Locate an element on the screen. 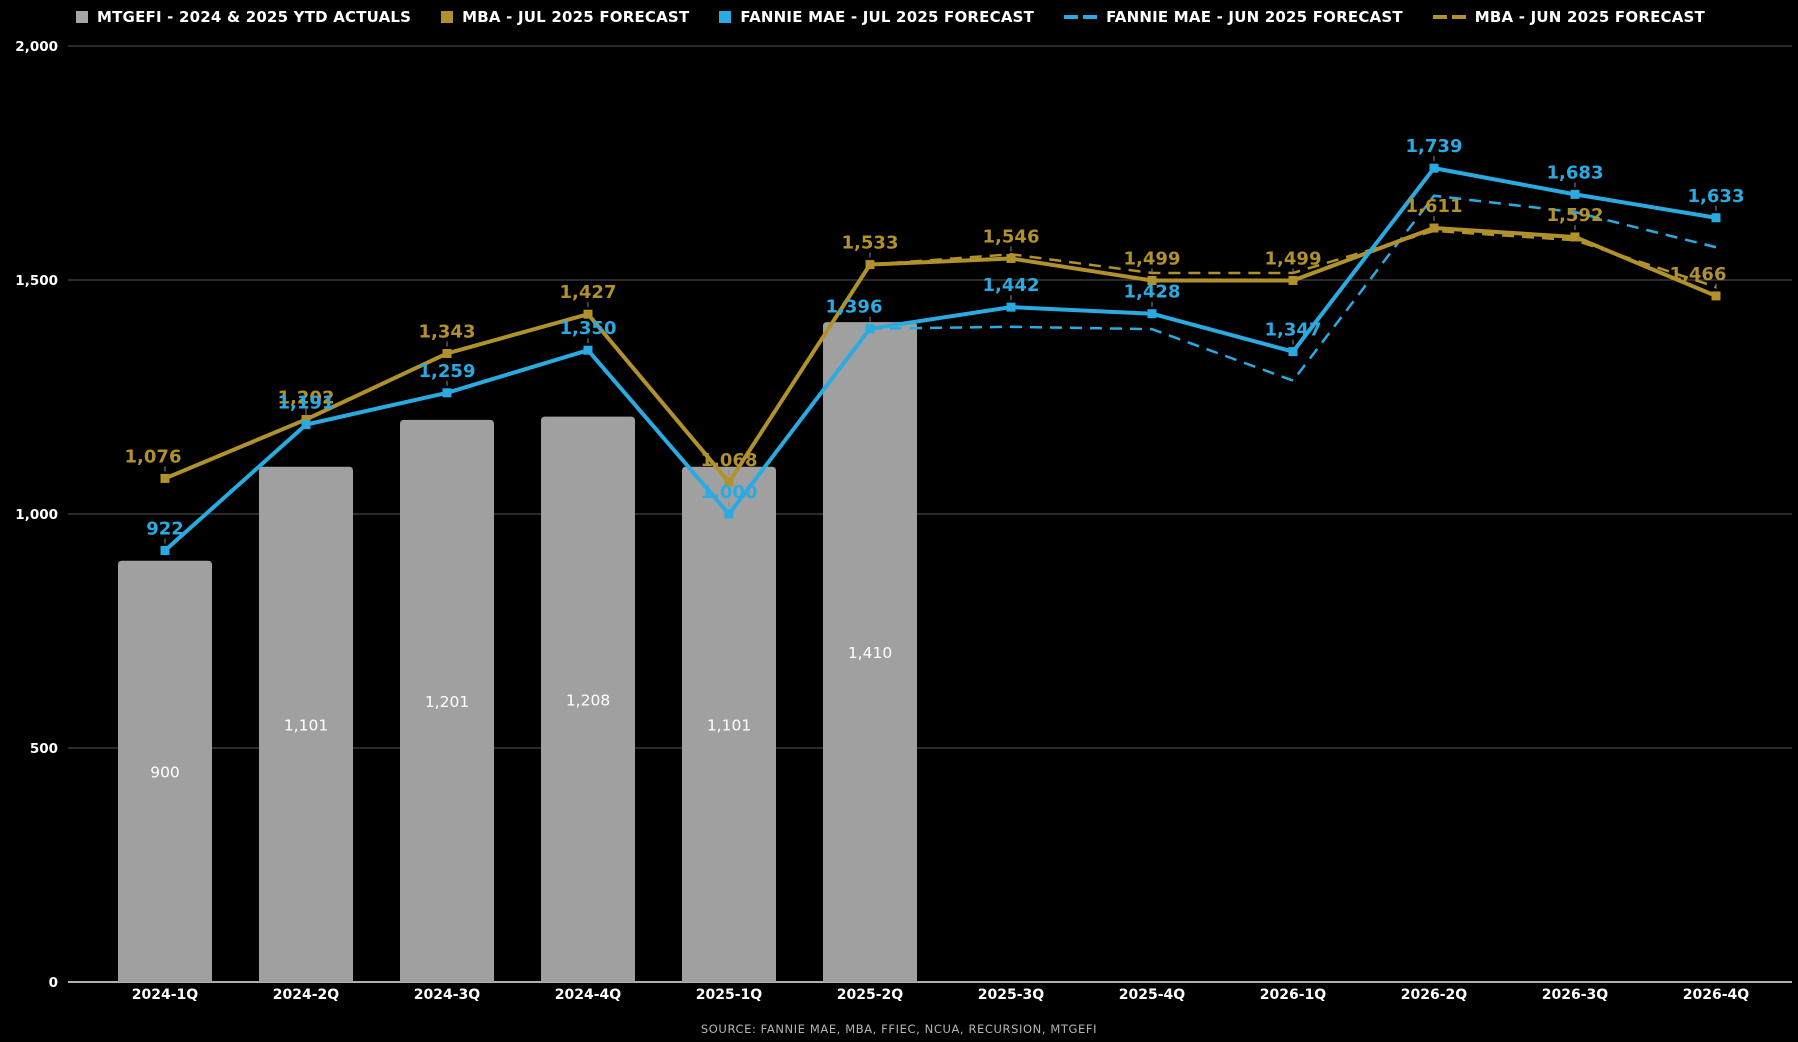 The height and width of the screenshot is (1042, 1798). legend-item-fannie-mae-jun-forecast: FANNIE MAE - JUN 2025 FORECAST is located at coordinates (1233, 17).